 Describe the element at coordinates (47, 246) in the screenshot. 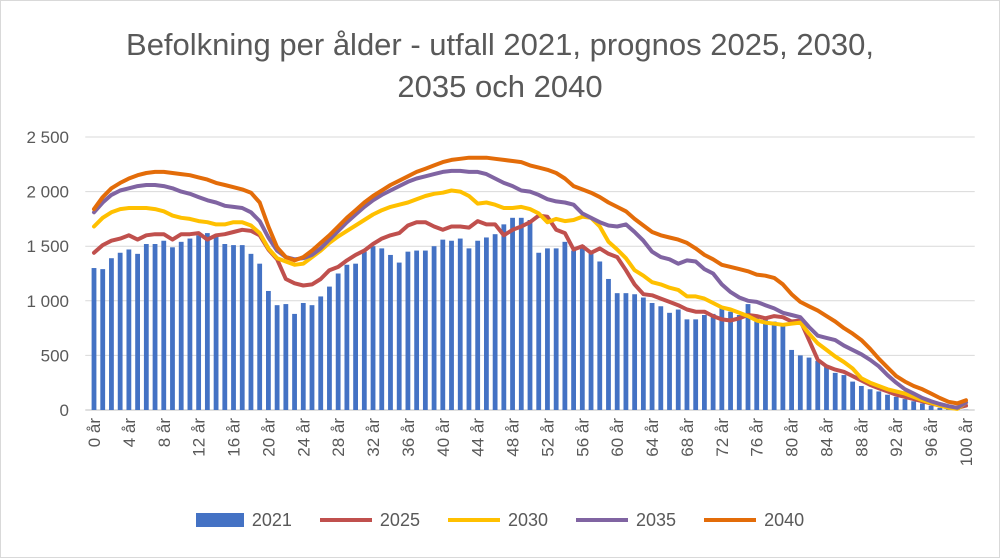

I see `y-tick-label: 1 500` at that location.